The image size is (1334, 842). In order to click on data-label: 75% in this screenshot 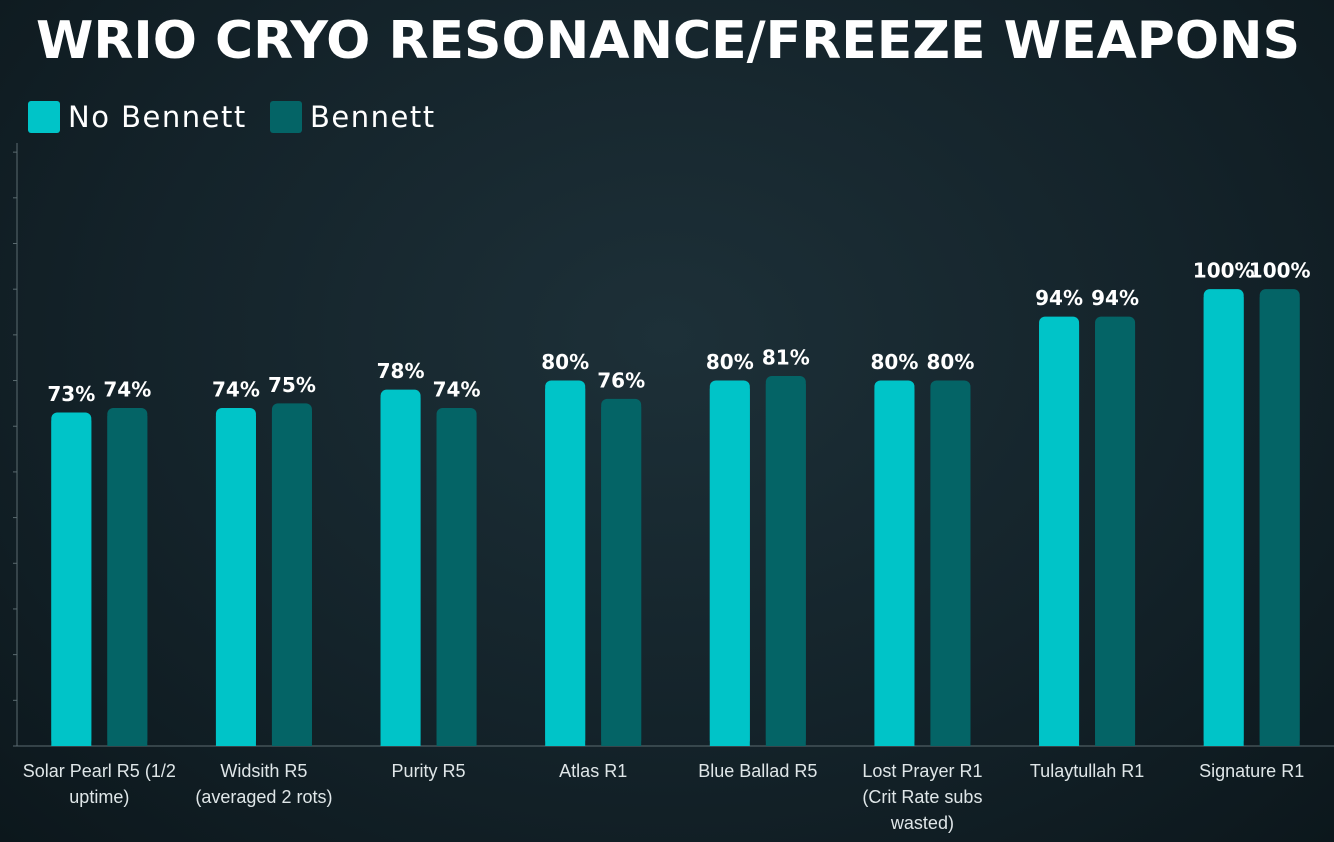, I will do `click(292, 385)`.